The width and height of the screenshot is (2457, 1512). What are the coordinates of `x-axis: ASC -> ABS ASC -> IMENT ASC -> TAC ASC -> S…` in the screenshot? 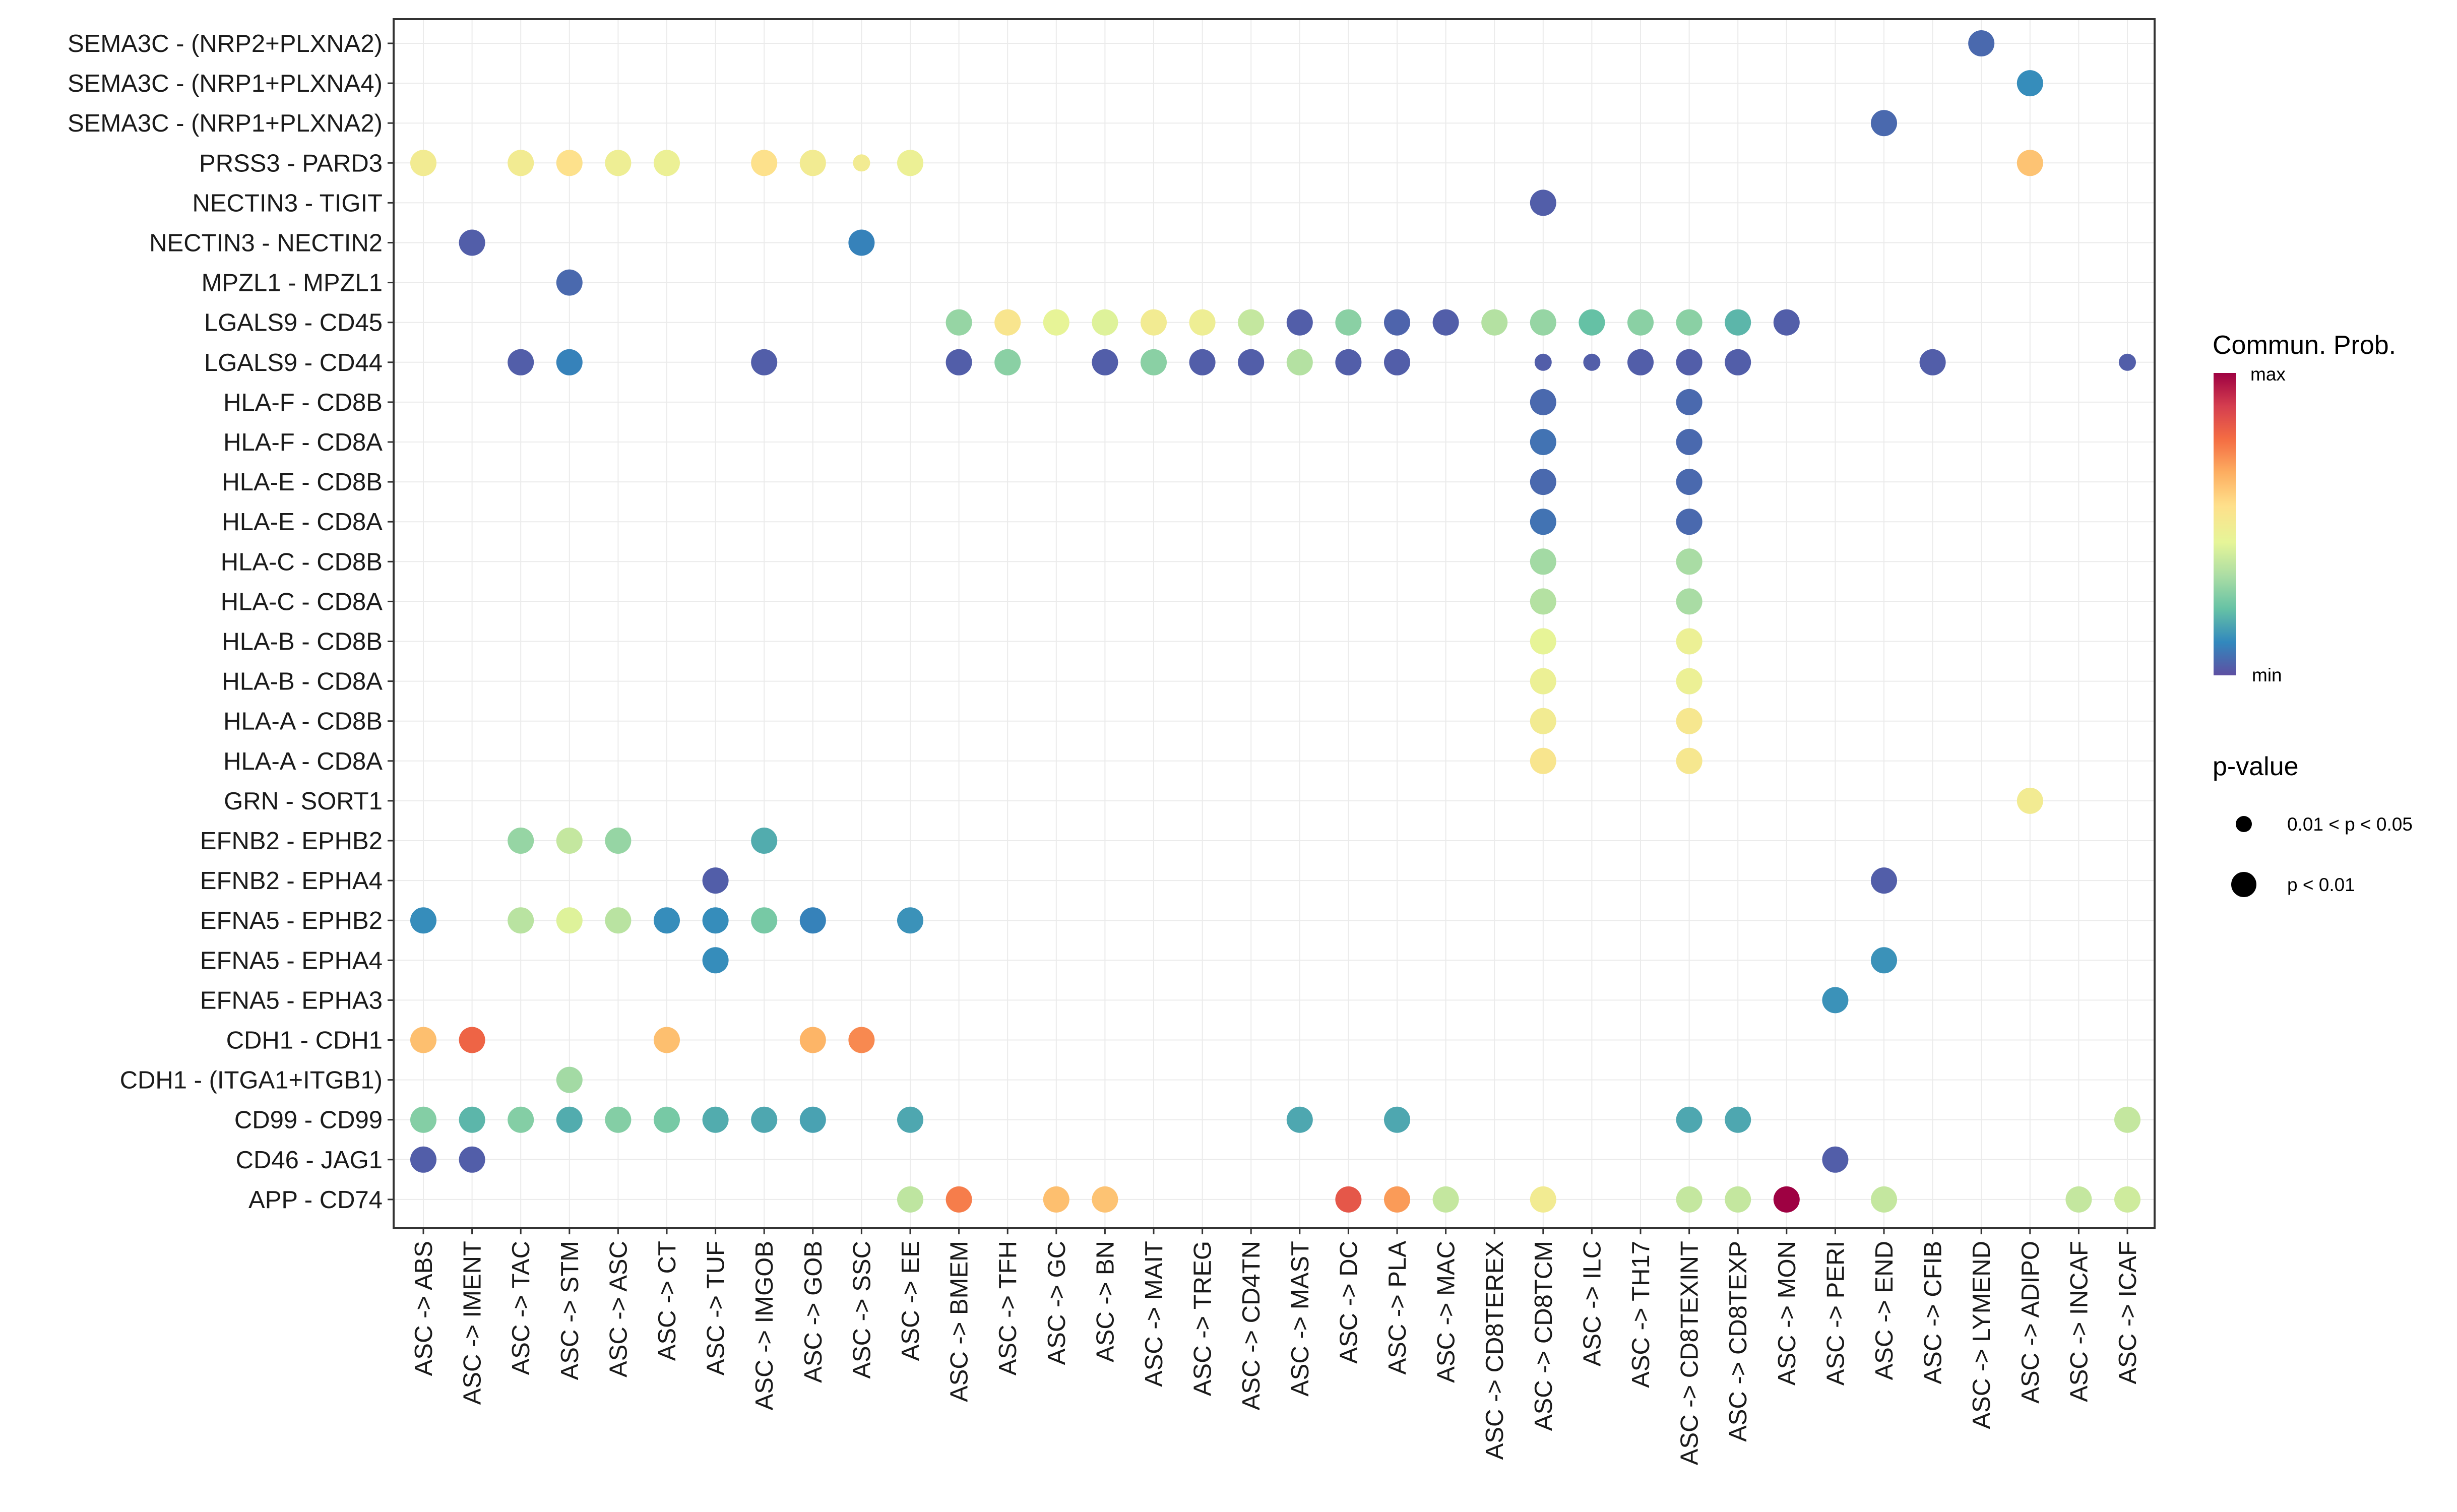 It's located at (1275, 1346).